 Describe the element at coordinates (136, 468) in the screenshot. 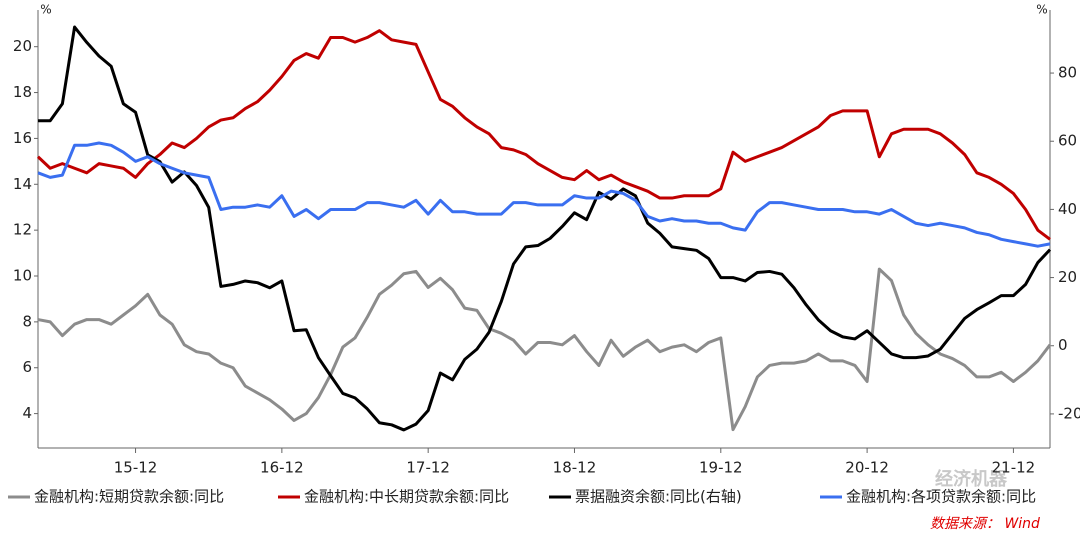

I see `x-tick-label: 15-12` at that location.